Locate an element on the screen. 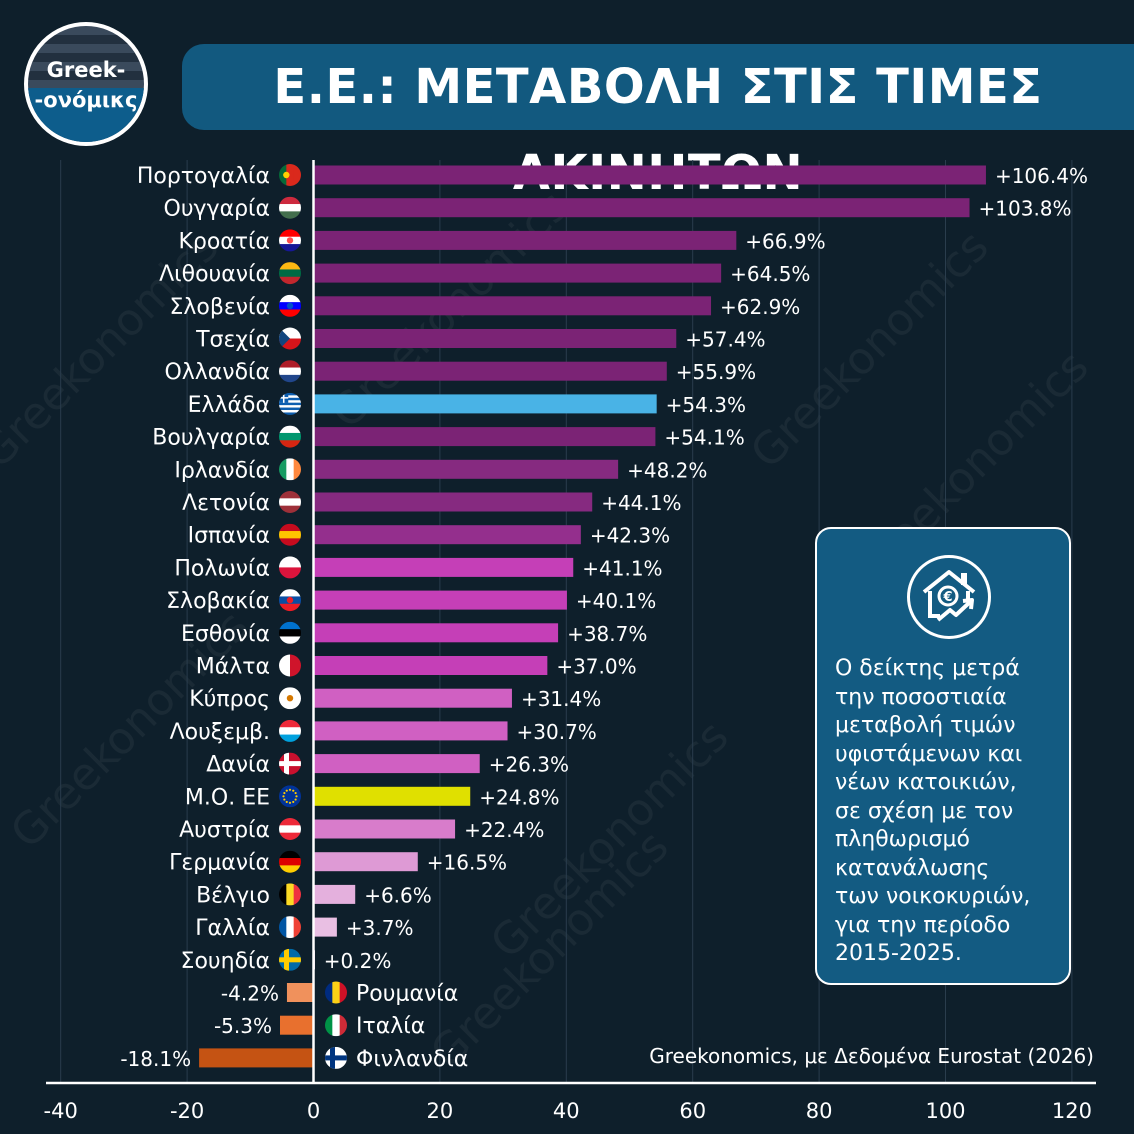 The height and width of the screenshot is (1134, 1134). info-line: την ποσοστιαία is located at coordinates (921, 697).